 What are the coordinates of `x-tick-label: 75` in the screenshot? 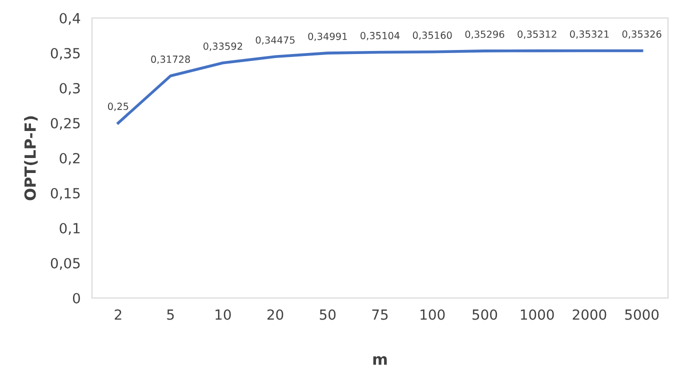 It's located at (380, 315).